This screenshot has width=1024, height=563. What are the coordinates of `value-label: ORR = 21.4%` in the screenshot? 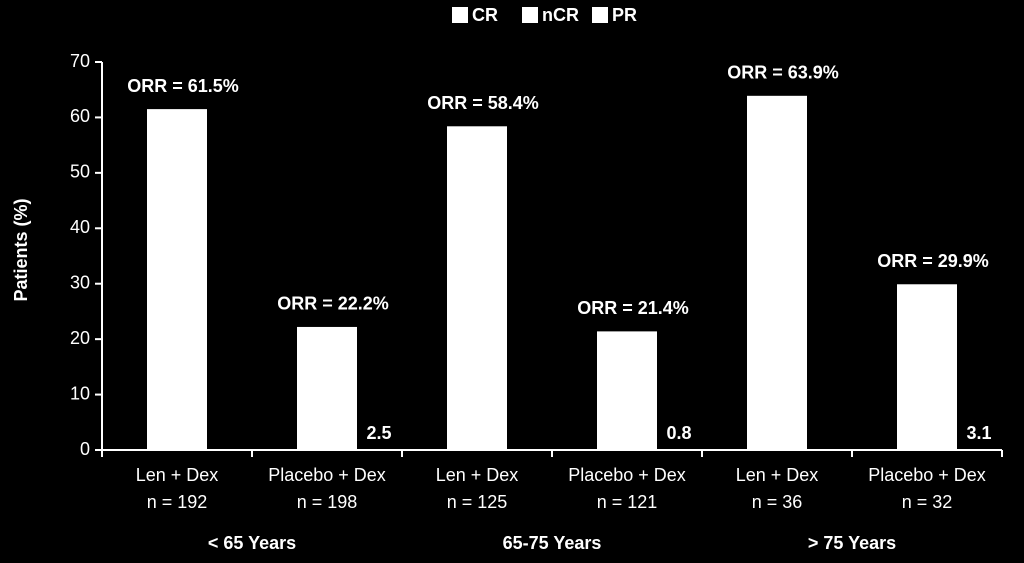 It's located at (633, 308).